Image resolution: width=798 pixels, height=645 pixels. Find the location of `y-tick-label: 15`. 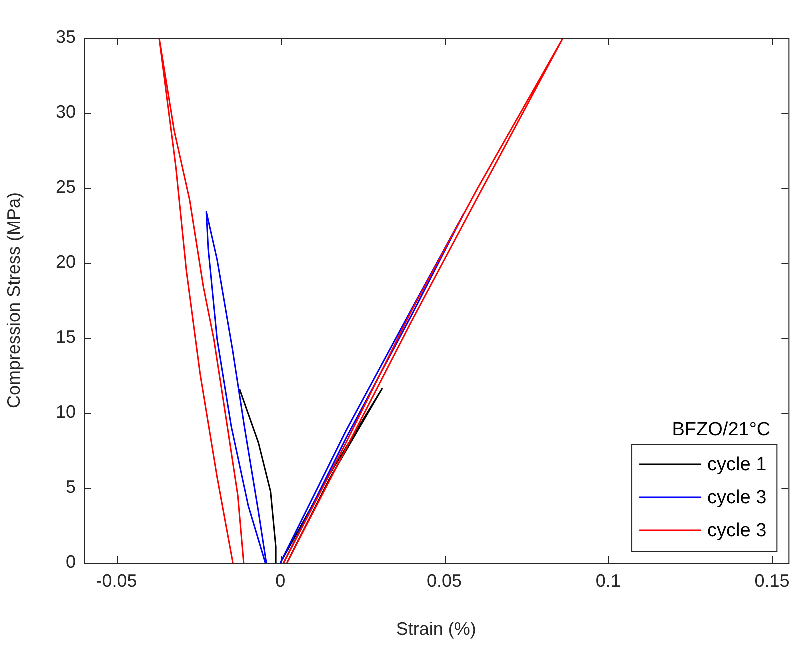

y-tick-label: 15 is located at coordinates (66, 336).